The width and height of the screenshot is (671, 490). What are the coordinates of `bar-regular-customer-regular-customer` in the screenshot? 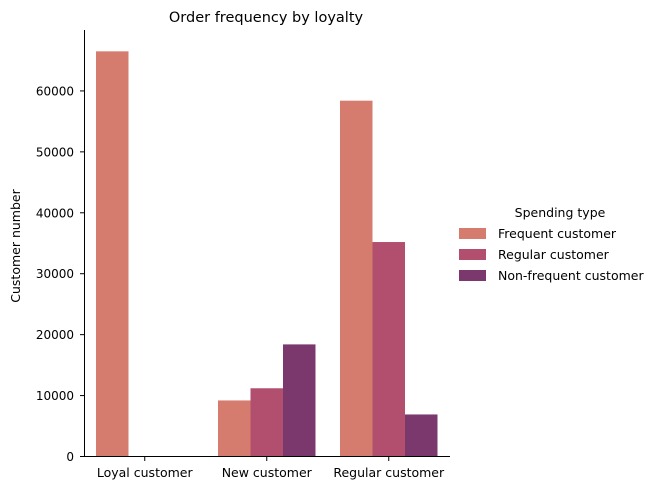 It's located at (388, 349).